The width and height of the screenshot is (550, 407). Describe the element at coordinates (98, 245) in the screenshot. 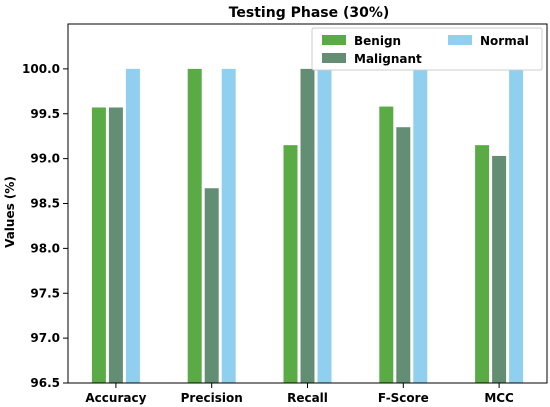

I see `bar-benign-accuracy` at that location.